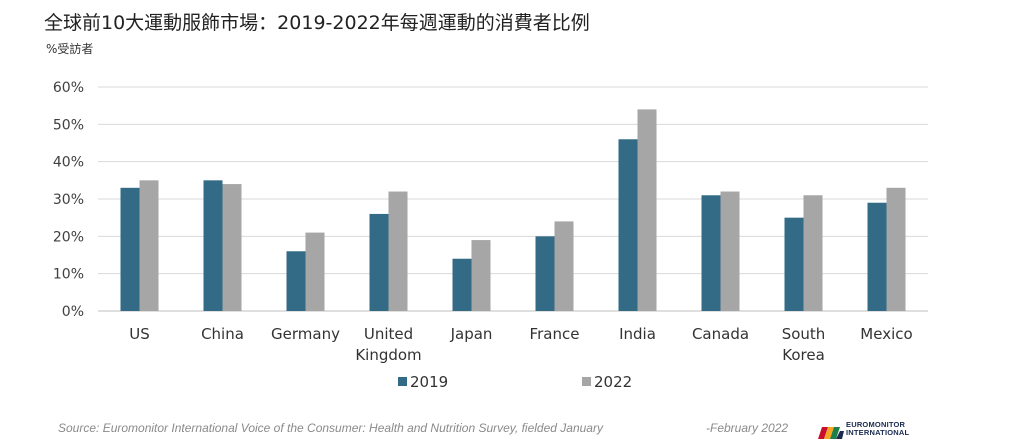 The height and width of the screenshot is (447, 1020). I want to click on bar-2019-japan, so click(462, 284).